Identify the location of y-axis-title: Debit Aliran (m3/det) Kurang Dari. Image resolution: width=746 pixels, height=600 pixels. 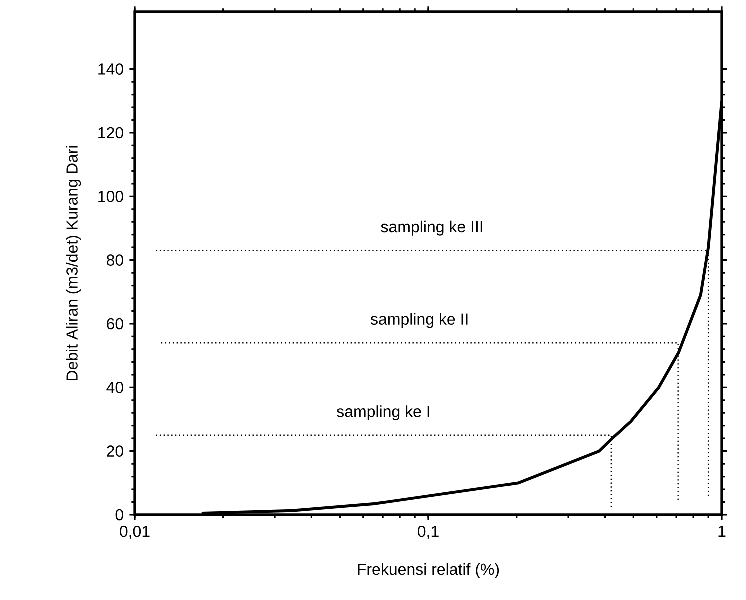
(74, 263).